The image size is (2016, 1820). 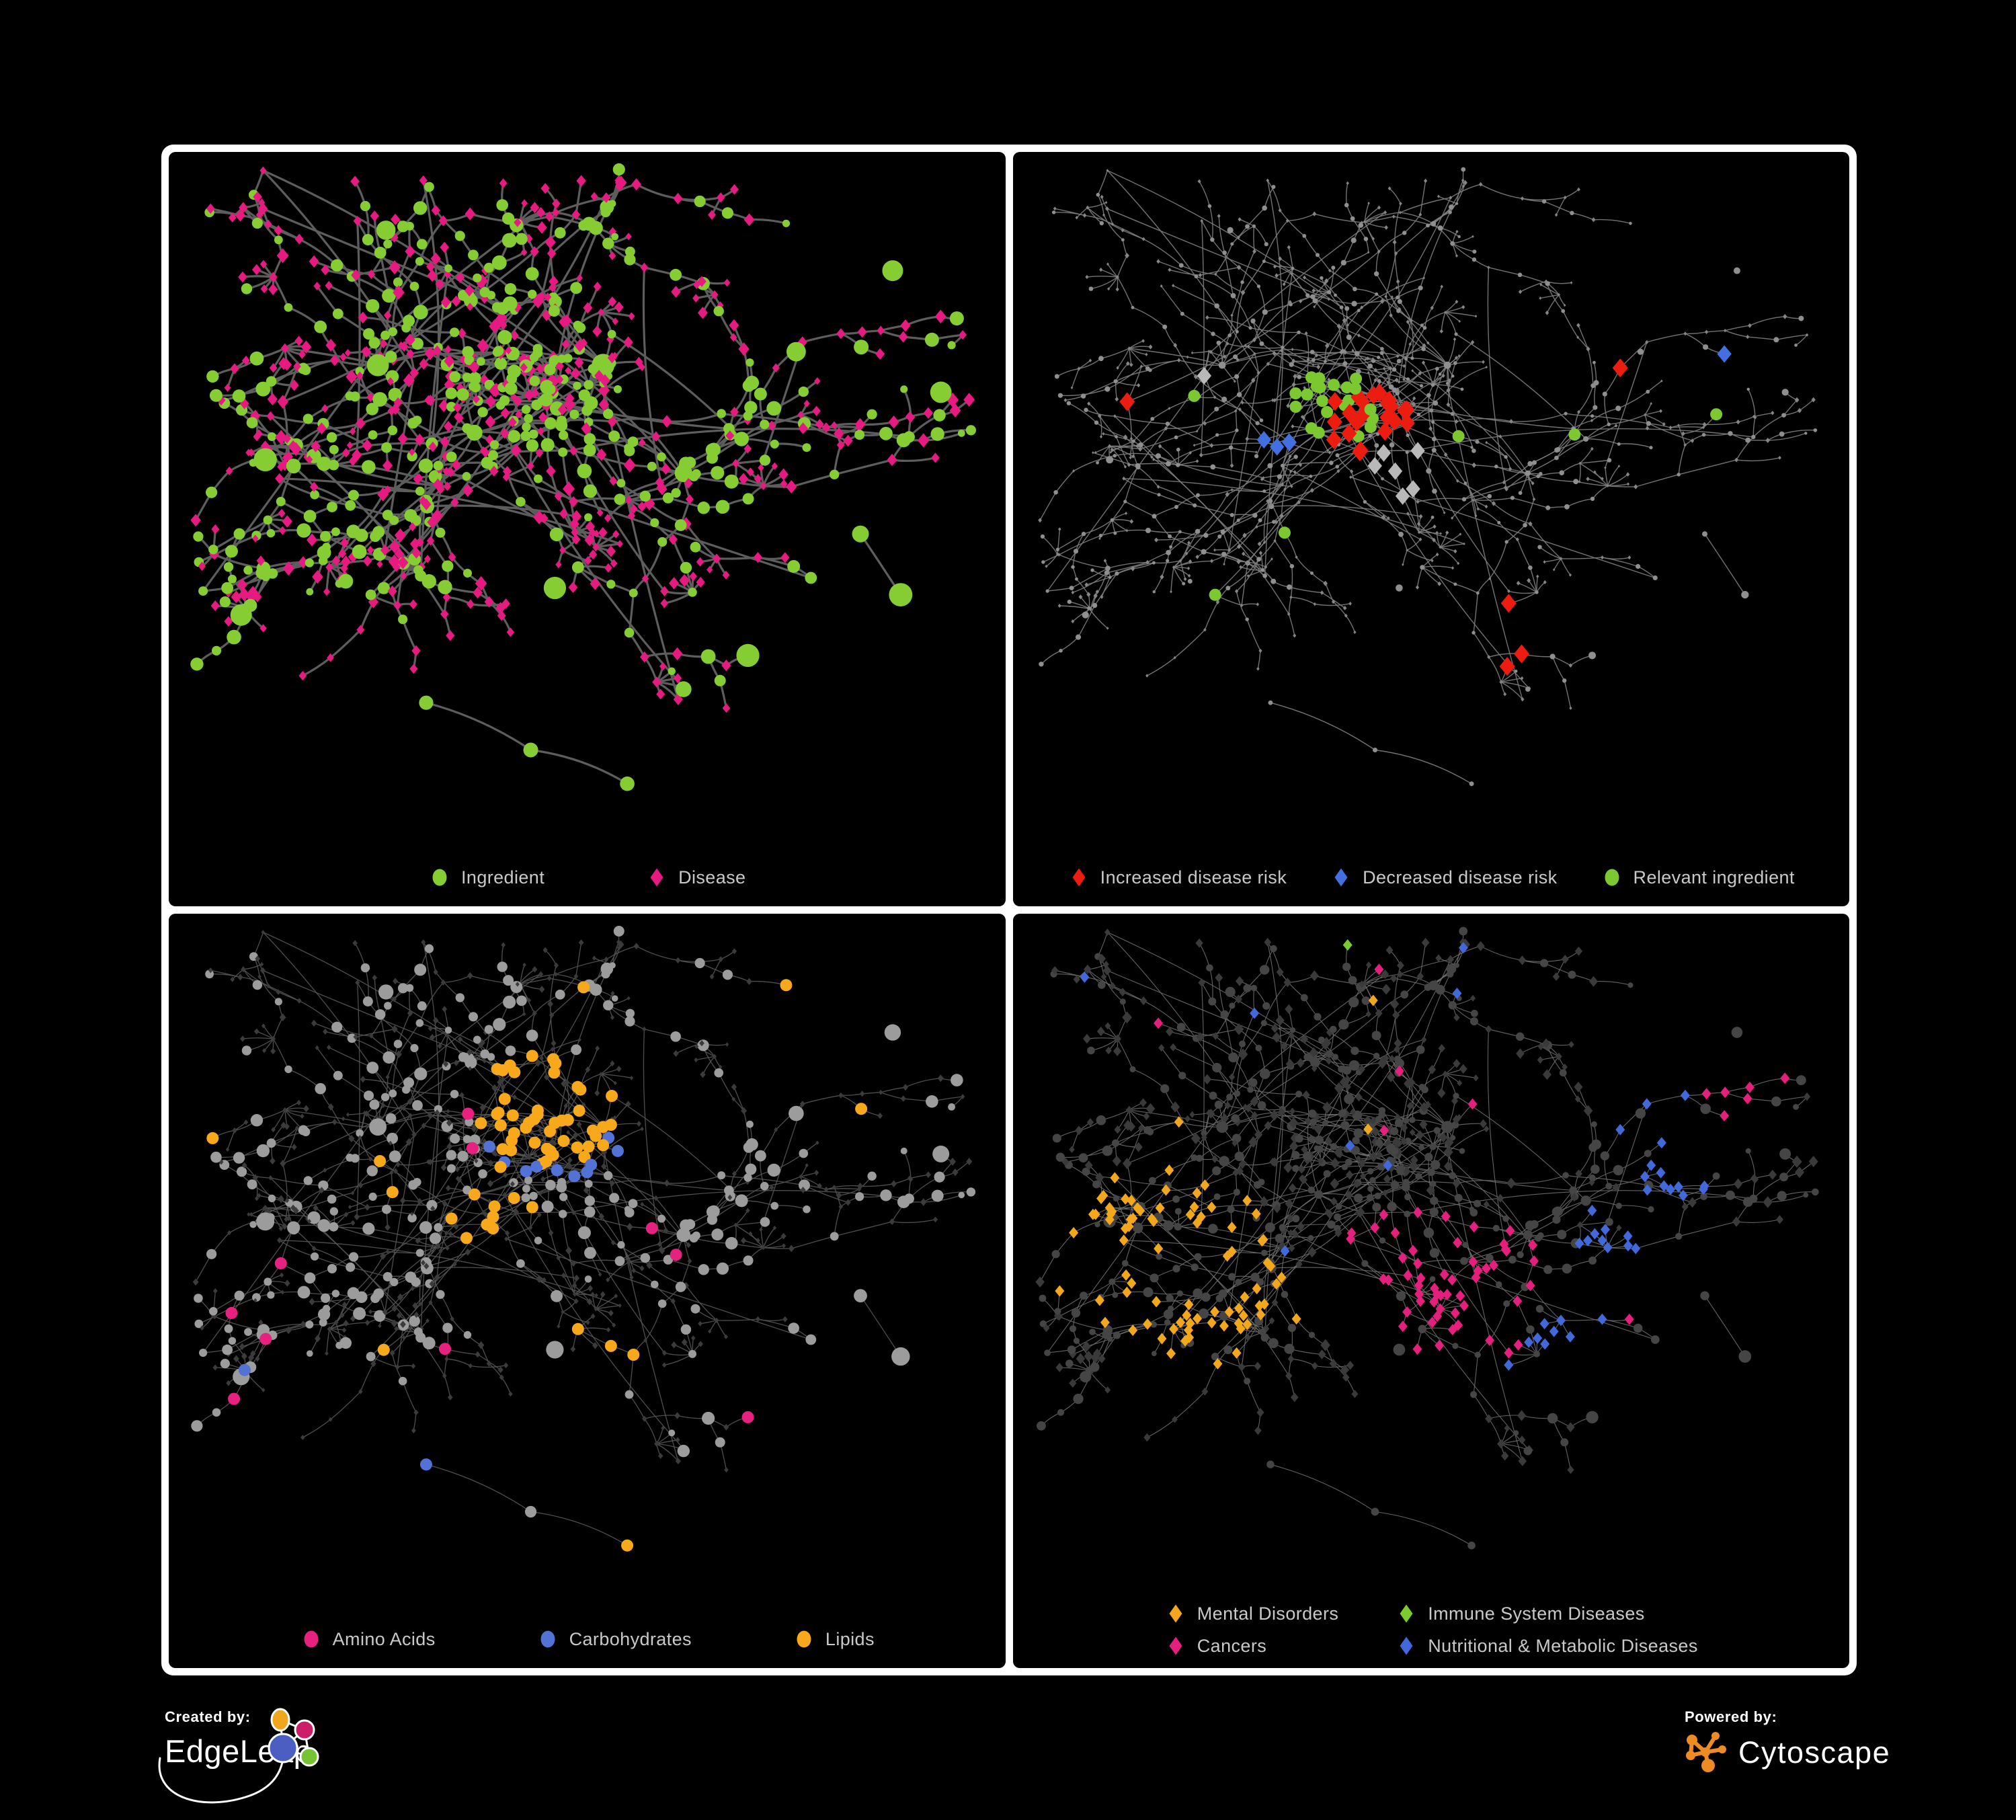 What do you see at coordinates (503, 877) in the screenshot?
I see `legend-label: Ingredient` at bounding box center [503, 877].